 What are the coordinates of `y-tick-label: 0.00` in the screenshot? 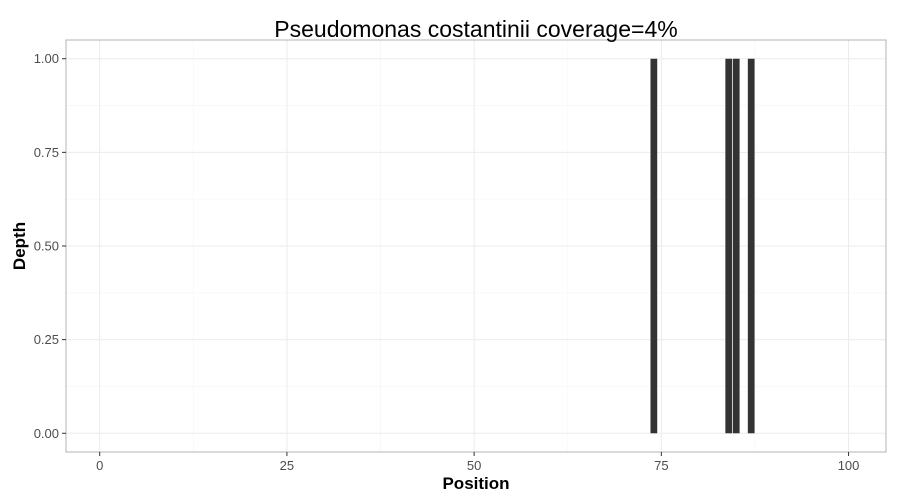 It's located at (46, 433).